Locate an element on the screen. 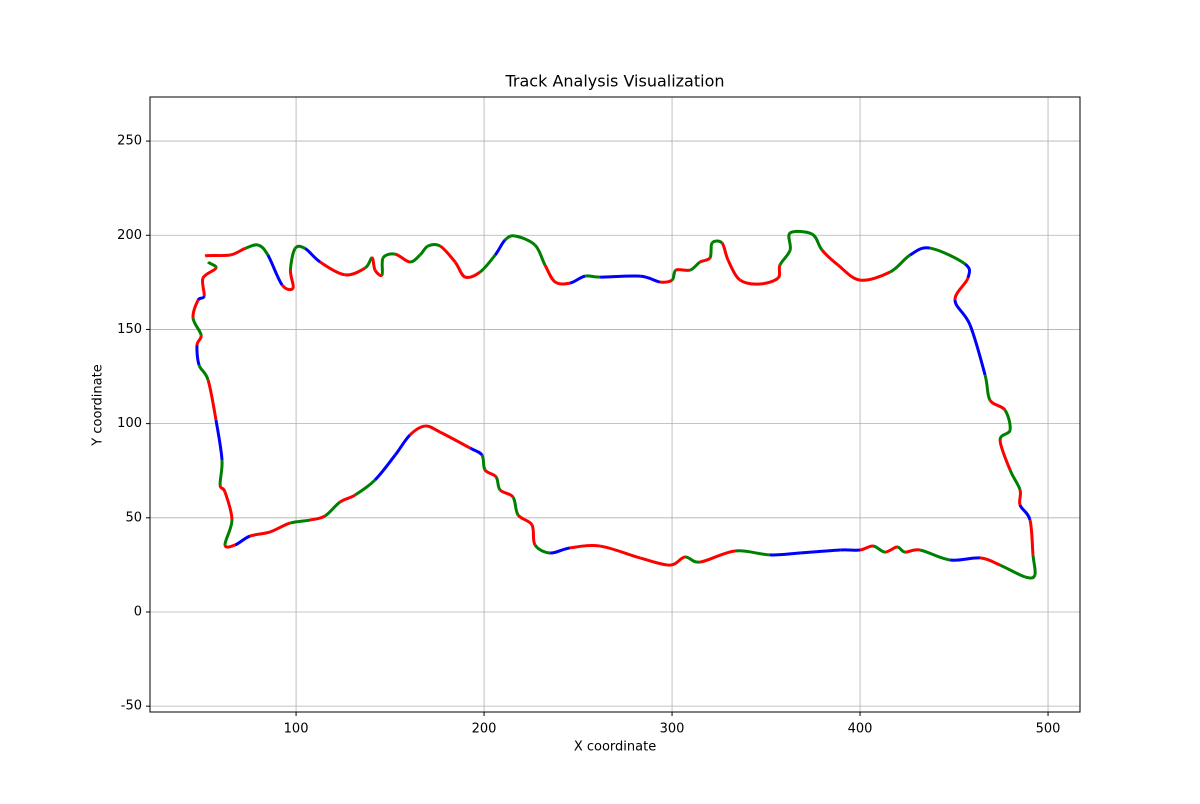  x-tick-label: 200 is located at coordinates (484, 729).